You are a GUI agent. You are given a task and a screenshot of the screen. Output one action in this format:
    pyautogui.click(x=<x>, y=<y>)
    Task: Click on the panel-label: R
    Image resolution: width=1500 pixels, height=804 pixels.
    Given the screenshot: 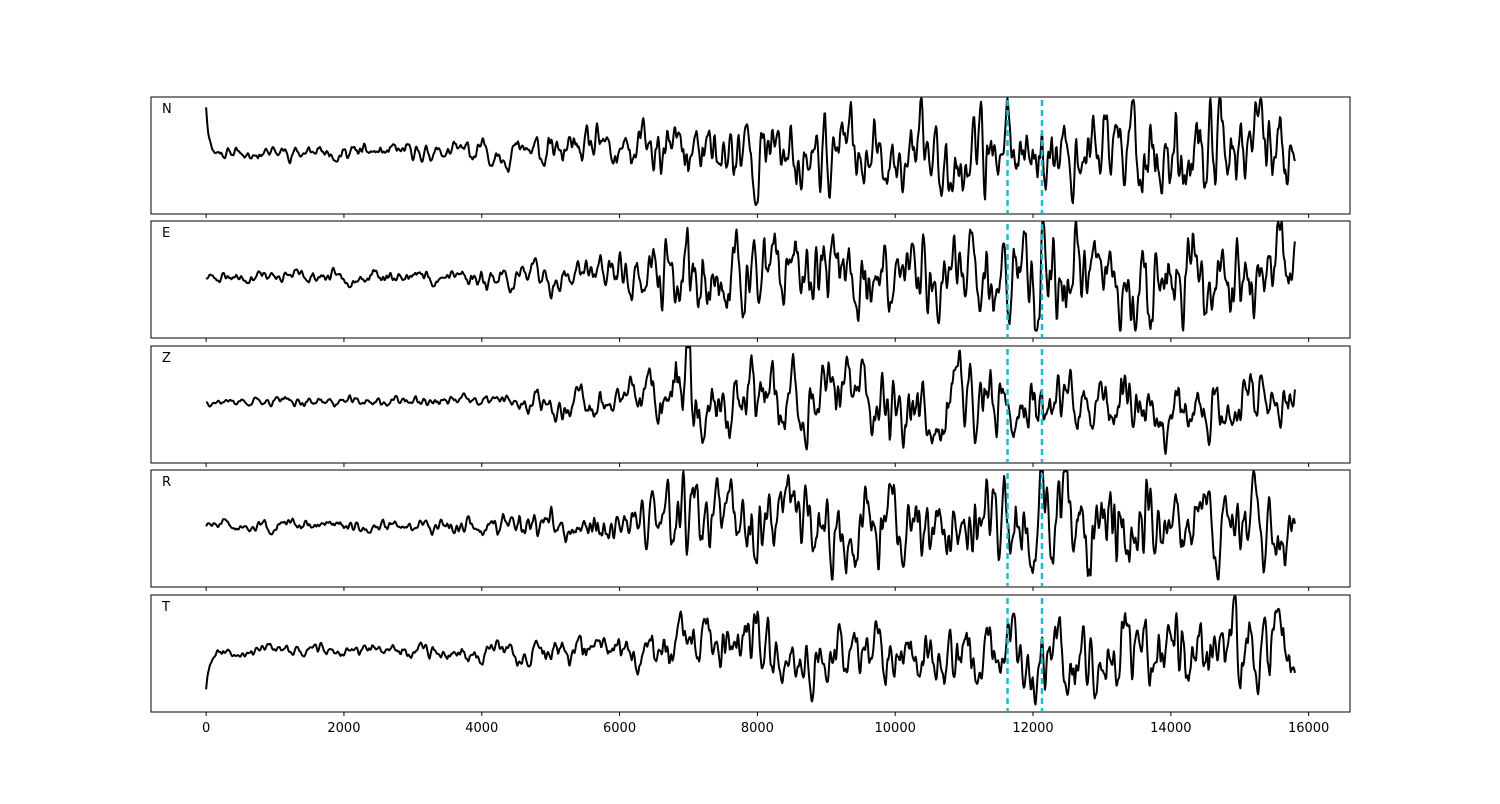 What is the action you would take?
    pyautogui.click(x=166, y=482)
    